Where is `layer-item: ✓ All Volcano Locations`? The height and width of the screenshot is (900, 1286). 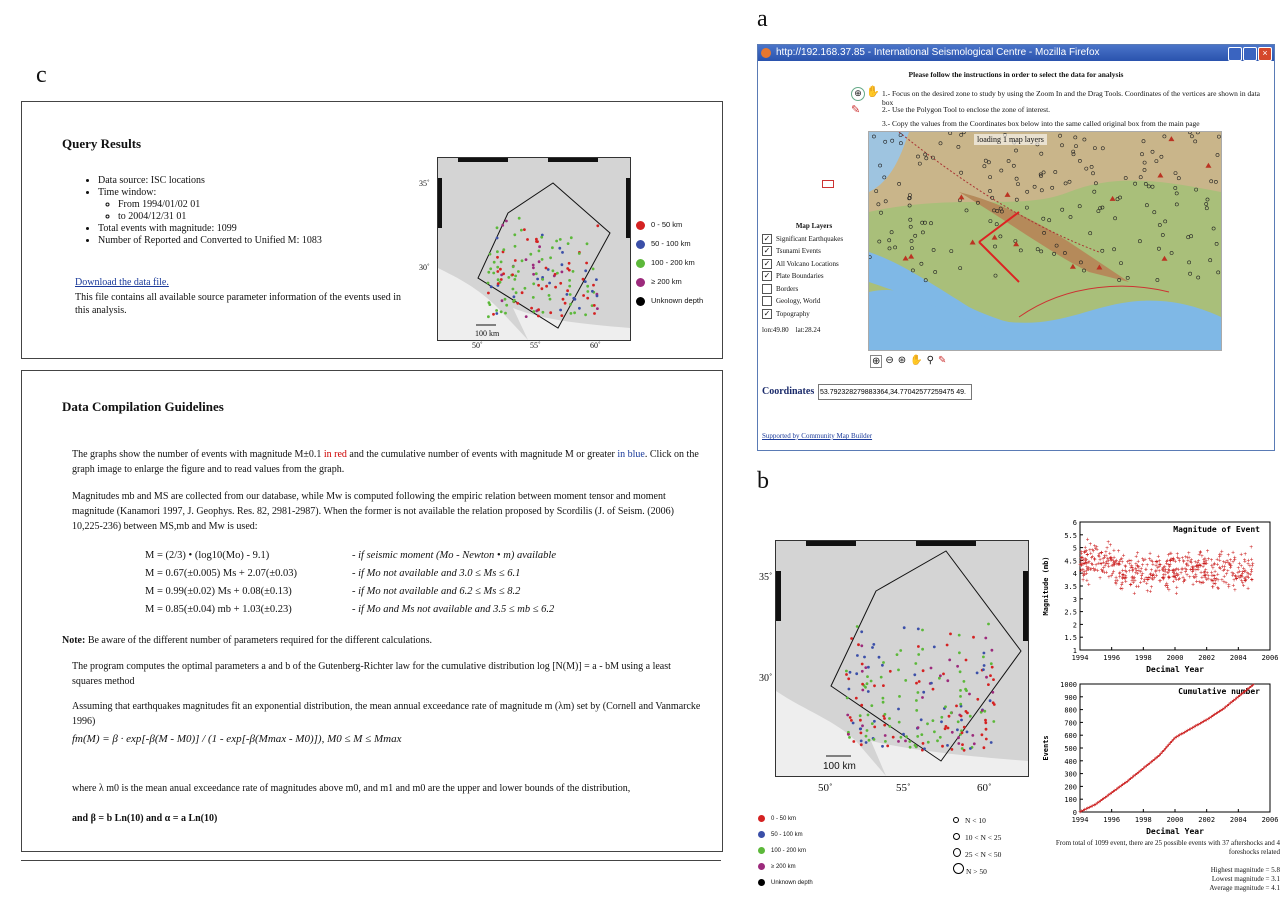 layer-item: ✓ All Volcano Locations is located at coordinates (814, 264).